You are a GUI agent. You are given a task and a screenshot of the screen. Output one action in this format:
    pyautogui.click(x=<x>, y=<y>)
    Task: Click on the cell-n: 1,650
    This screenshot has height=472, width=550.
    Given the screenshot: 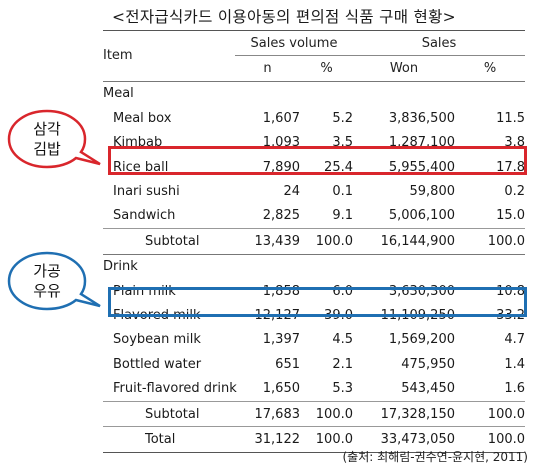 What is the action you would take?
    pyautogui.click(x=281, y=389)
    